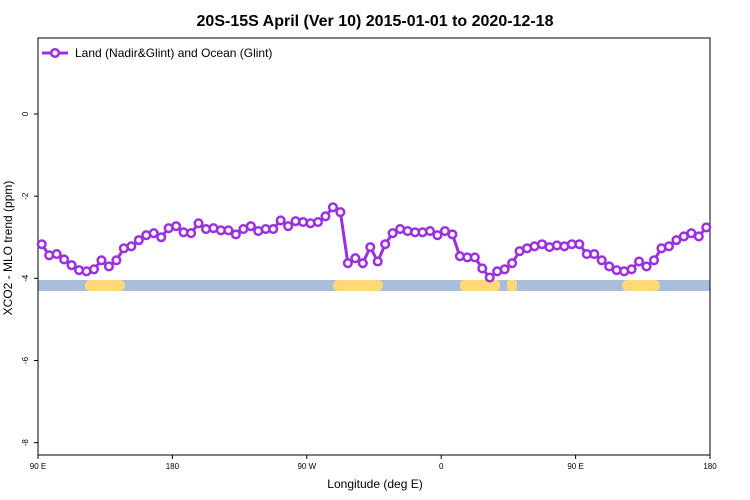  I want to click on x-tick-label: 90 W, so click(306, 466).